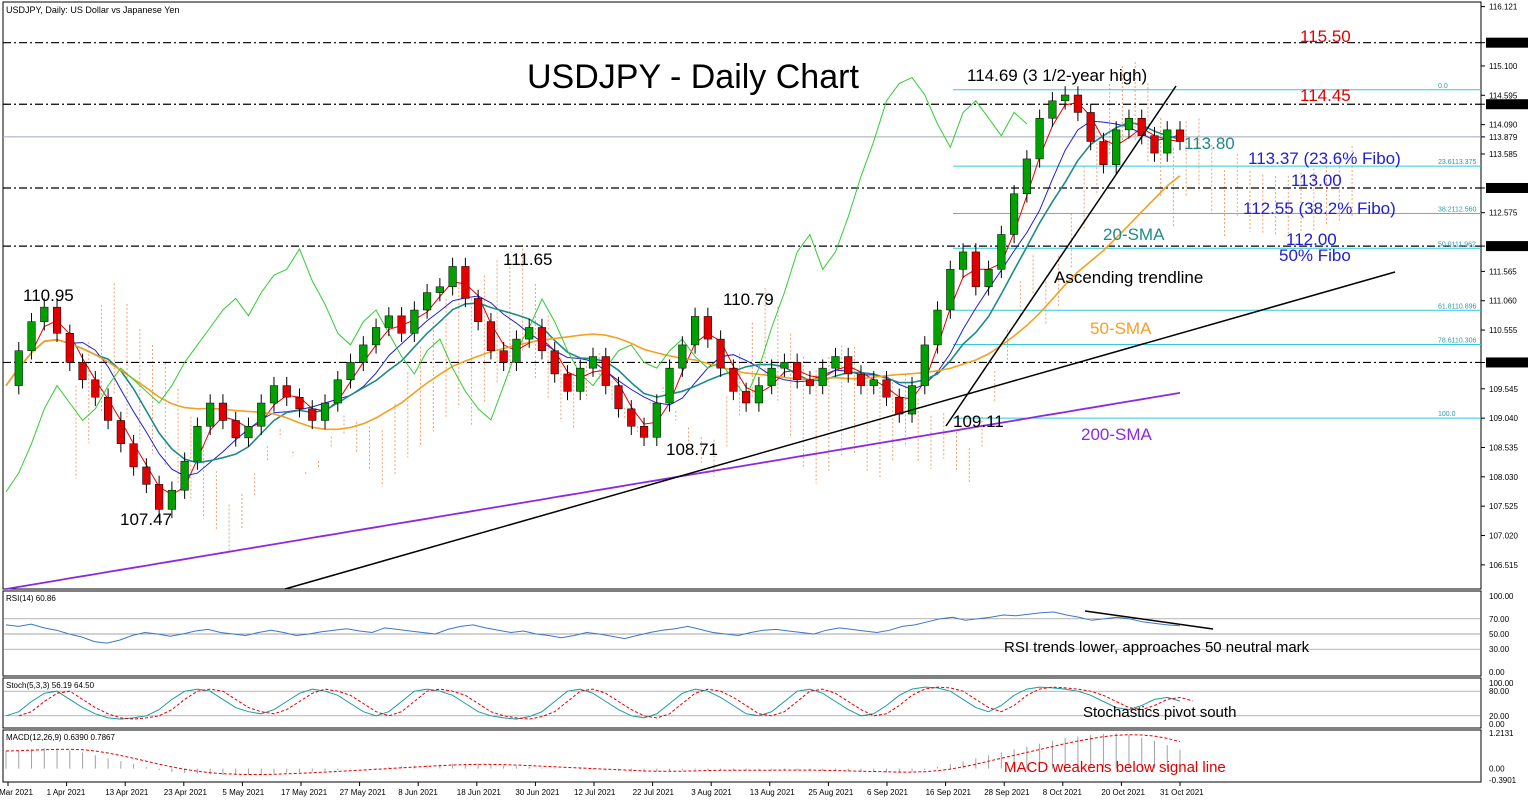  Describe the element at coordinates (1149, 620) in the screenshot. I see `rsi-trendline` at that location.